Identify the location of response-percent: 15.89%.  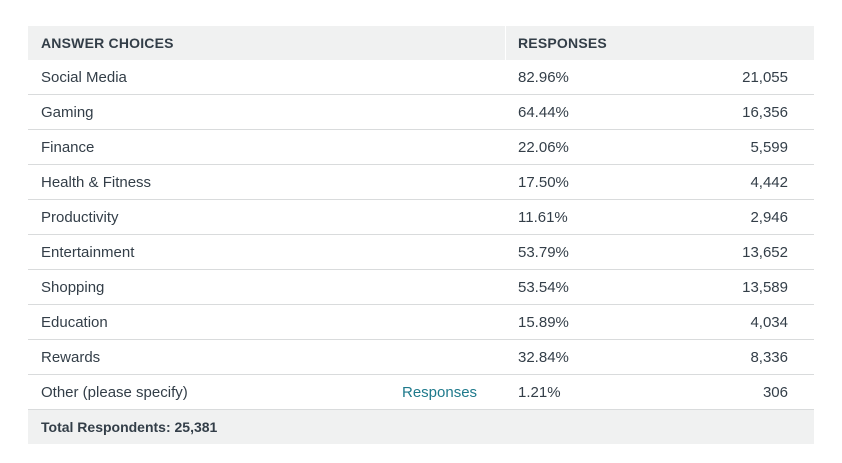
(543, 322).